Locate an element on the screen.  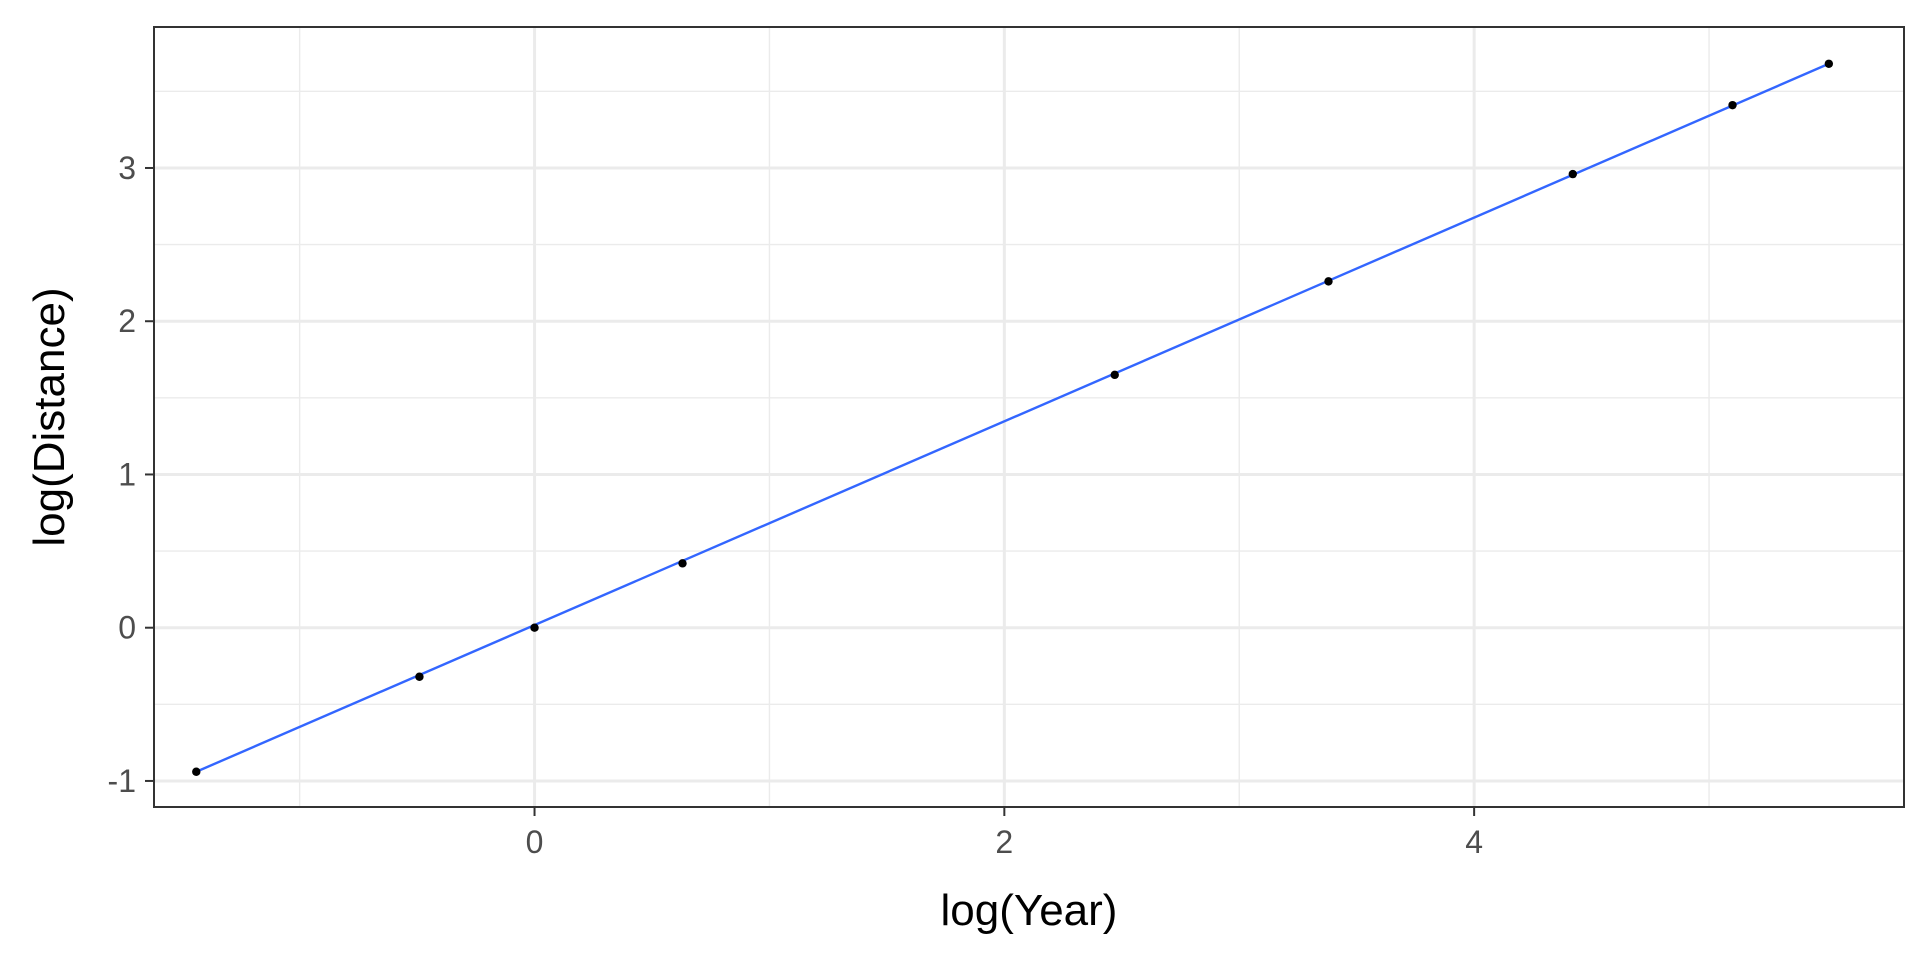
x-tick-label: 4 is located at coordinates (1474, 842).